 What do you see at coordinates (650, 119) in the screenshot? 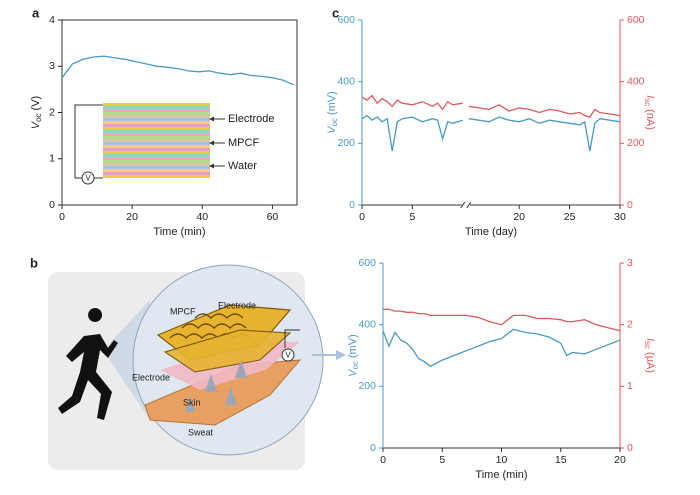
I see `axis-label-unit: (nA)` at bounding box center [650, 119].